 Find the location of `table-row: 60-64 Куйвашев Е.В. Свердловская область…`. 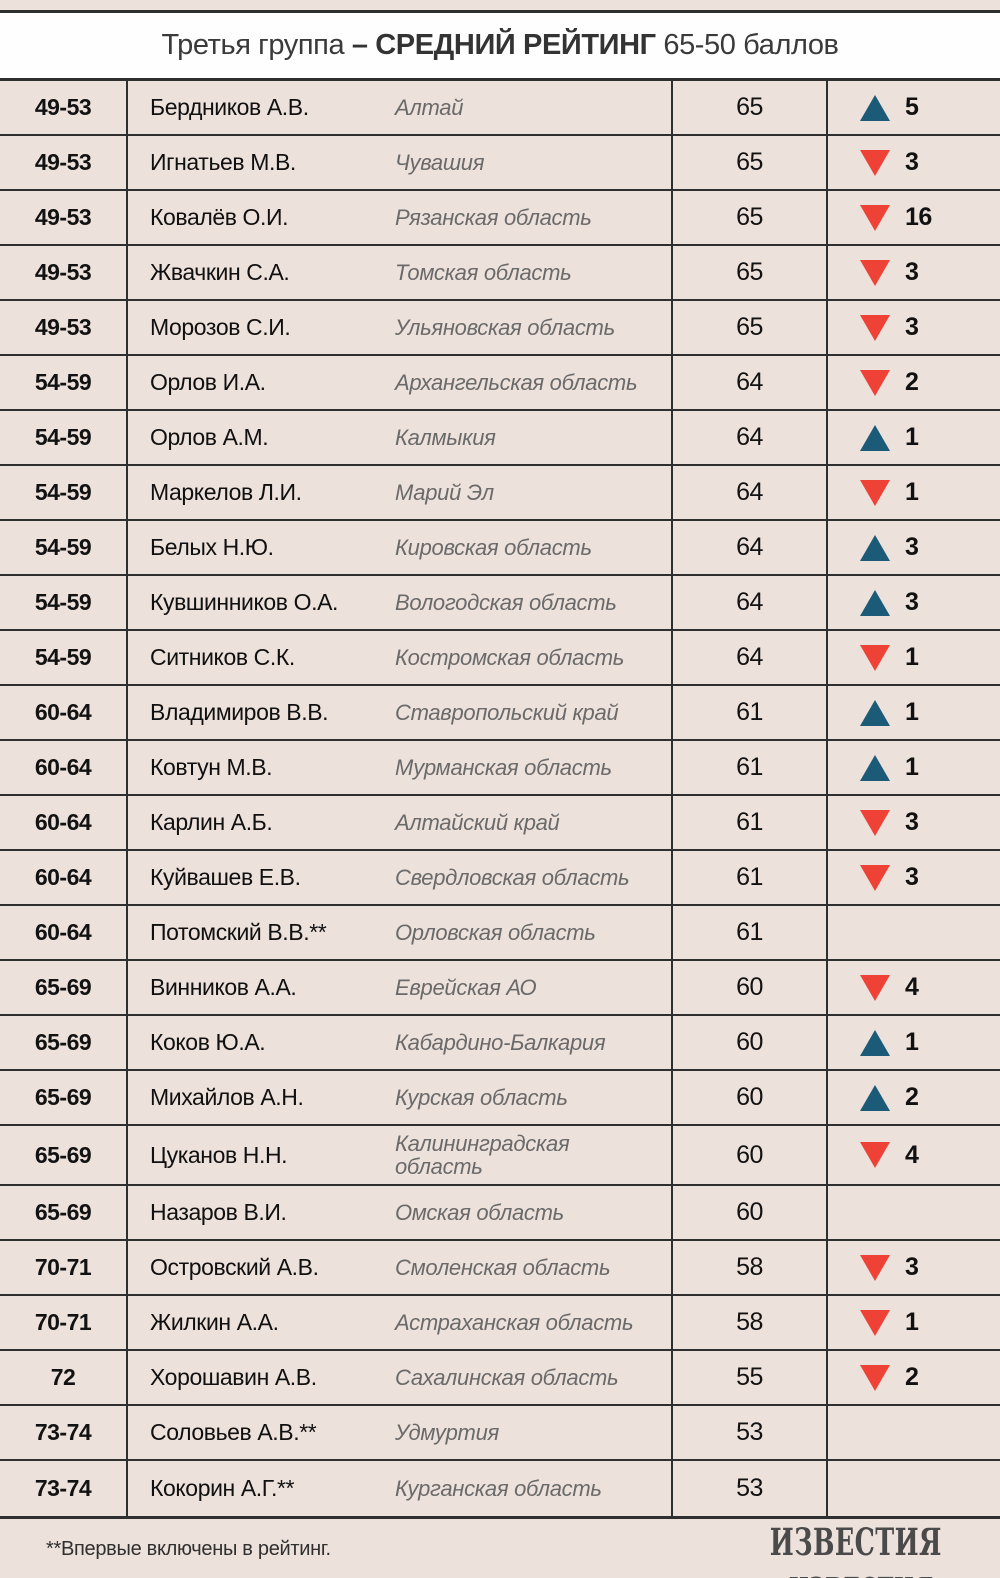

table-row: 60-64 Куйвашев Е.В. Свердловская область… is located at coordinates (500, 878).